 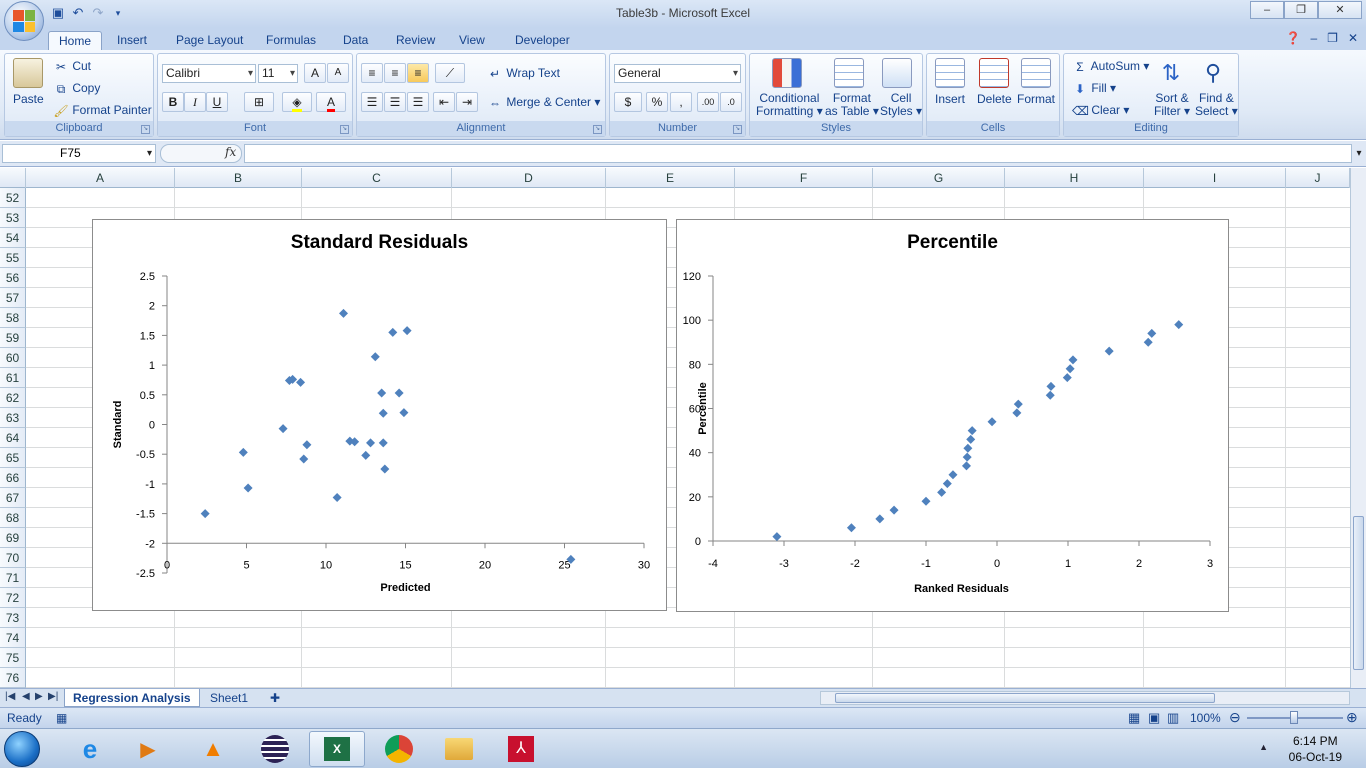 What do you see at coordinates (132, 698) in the screenshot?
I see `sheet-tab-regression-analysis: Regression Analysis` at bounding box center [132, 698].